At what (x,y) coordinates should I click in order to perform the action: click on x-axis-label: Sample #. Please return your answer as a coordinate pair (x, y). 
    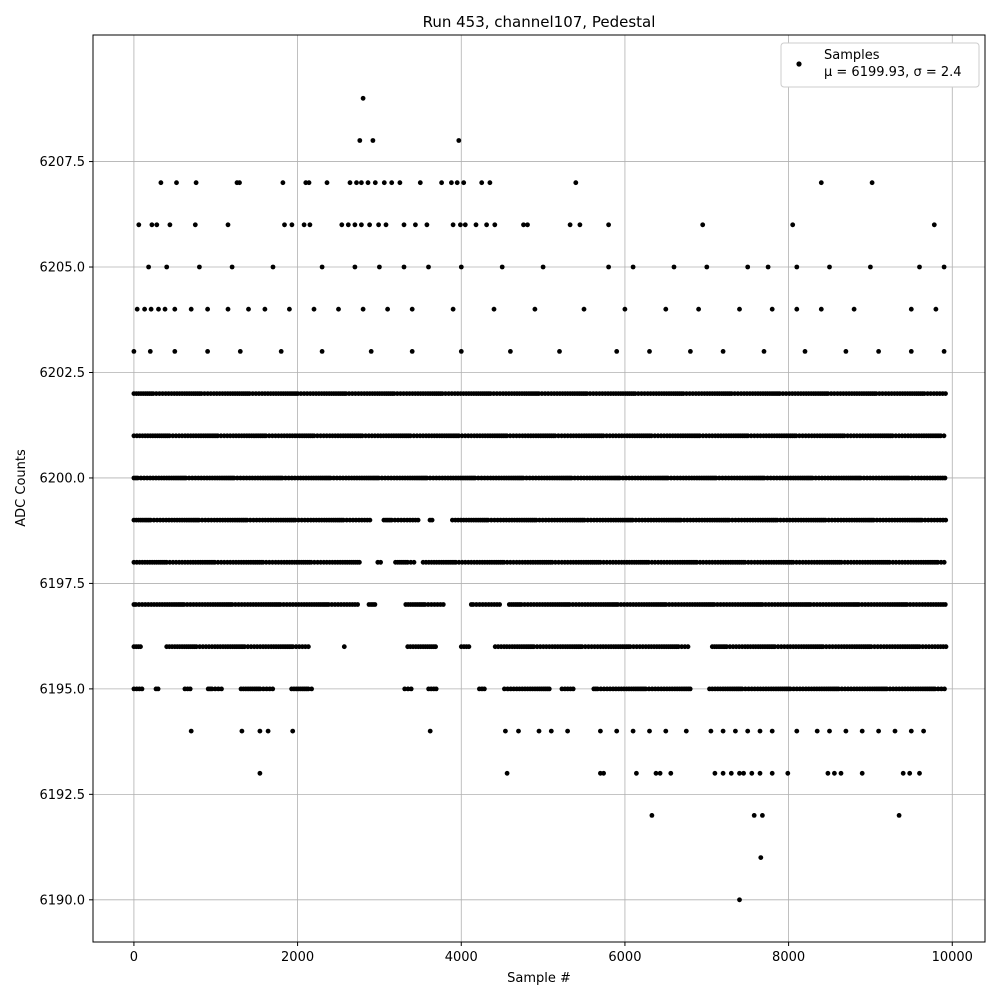
    Looking at the image, I should click on (539, 978).